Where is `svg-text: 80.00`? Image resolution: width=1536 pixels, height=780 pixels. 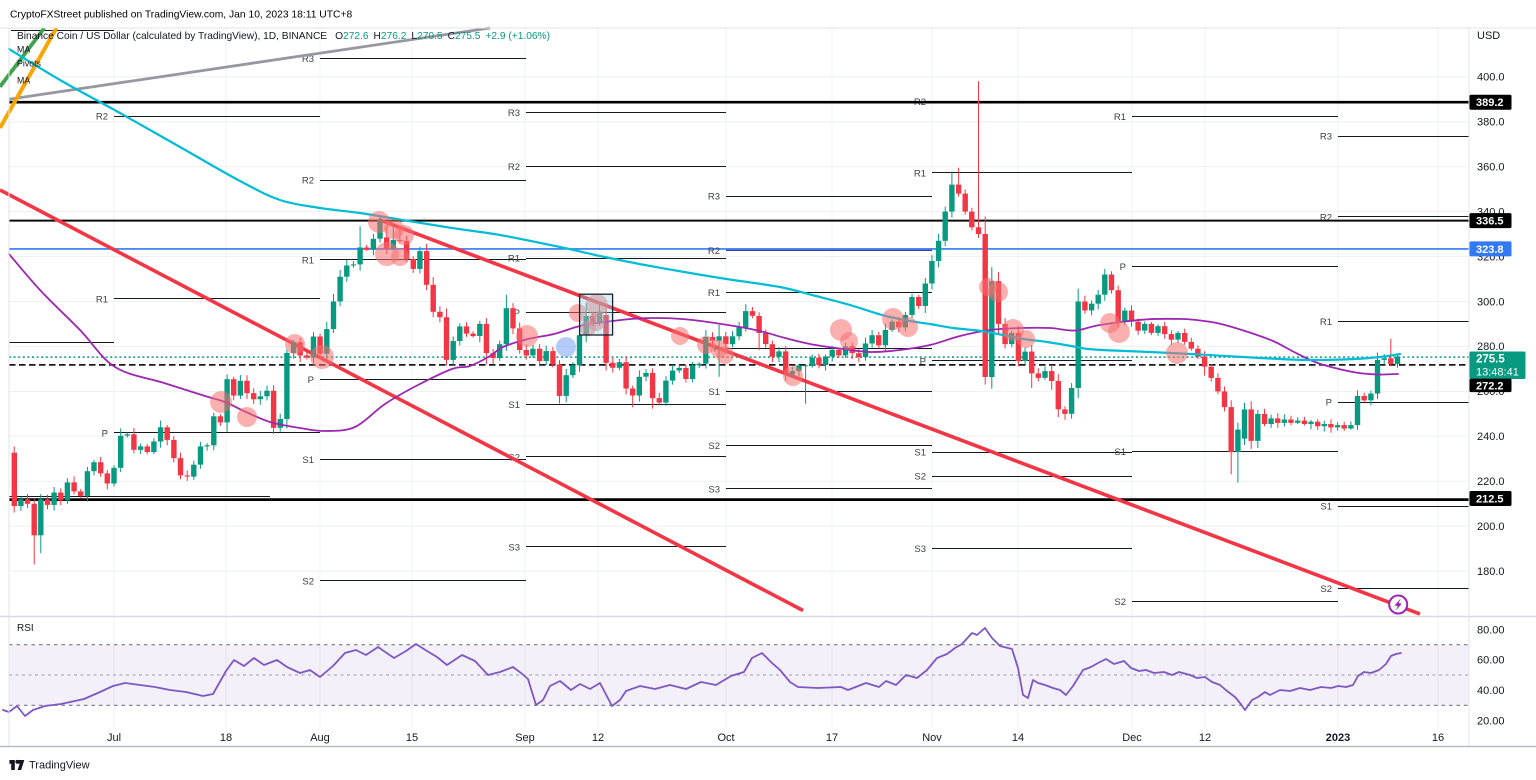
svg-text: 80.00 is located at coordinates (1491, 630).